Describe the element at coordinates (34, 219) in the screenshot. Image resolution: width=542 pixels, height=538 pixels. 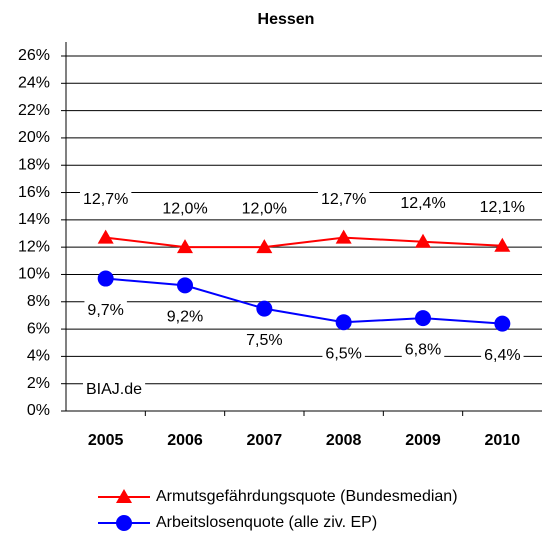
I see `y-tick-label: 14%` at that location.